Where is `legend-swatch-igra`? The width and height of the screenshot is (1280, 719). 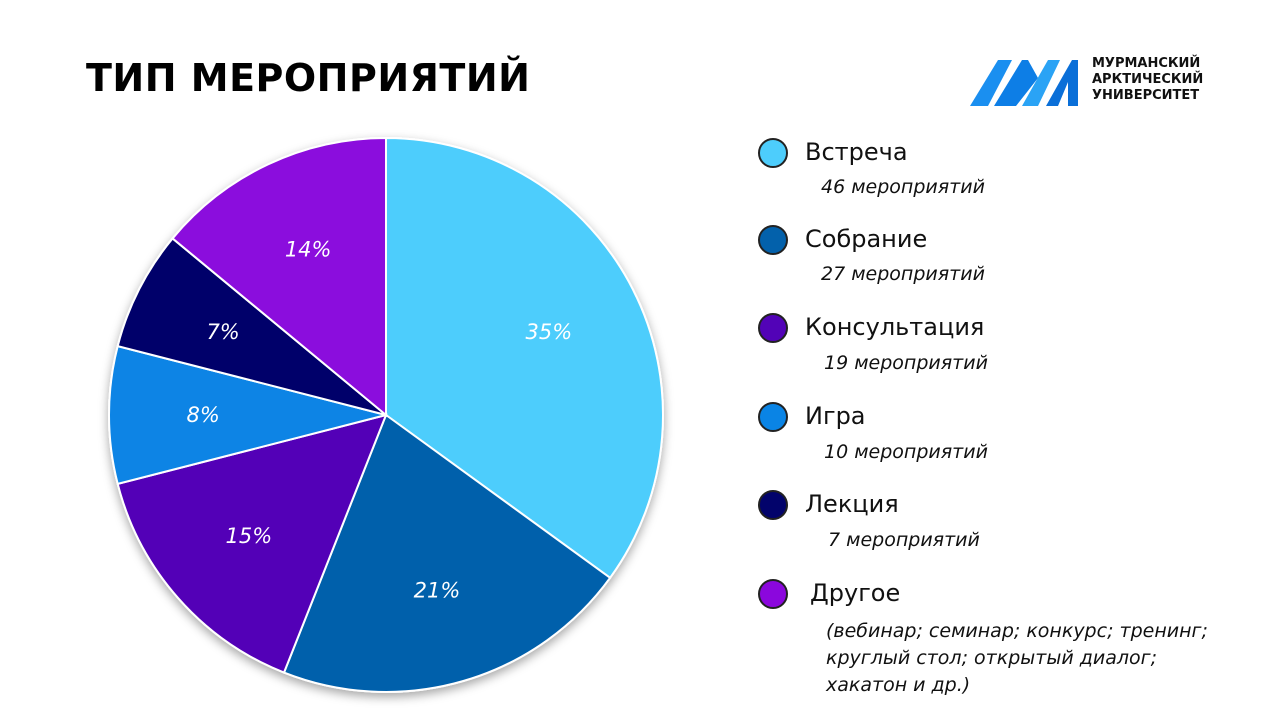
legend-swatch-igra is located at coordinates (773, 417).